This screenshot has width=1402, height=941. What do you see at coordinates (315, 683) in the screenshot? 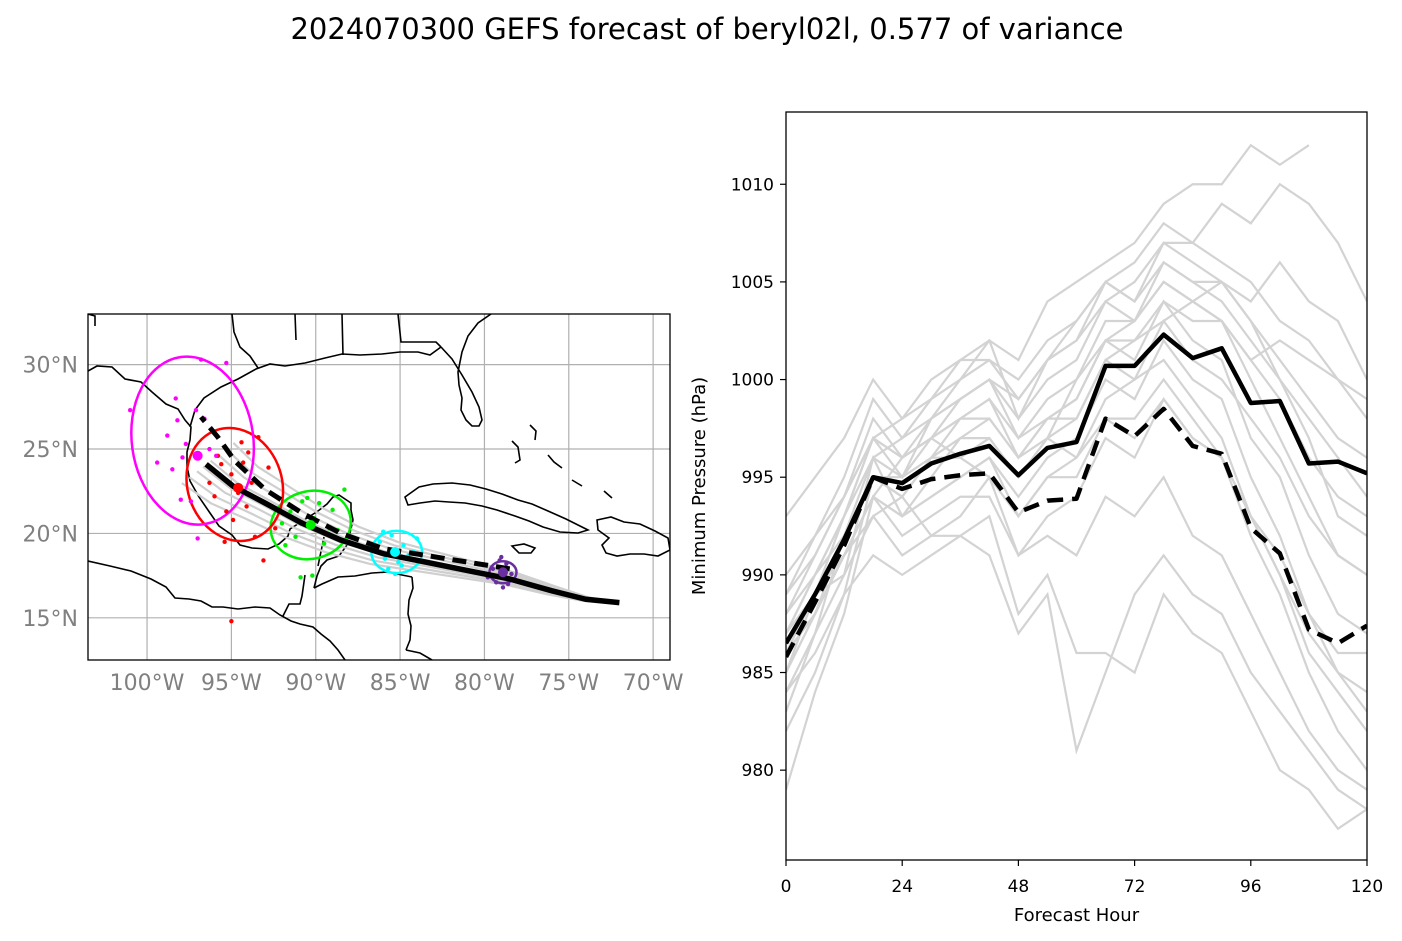
I see `map-lon-tick-label: 90°W` at bounding box center [315, 683].